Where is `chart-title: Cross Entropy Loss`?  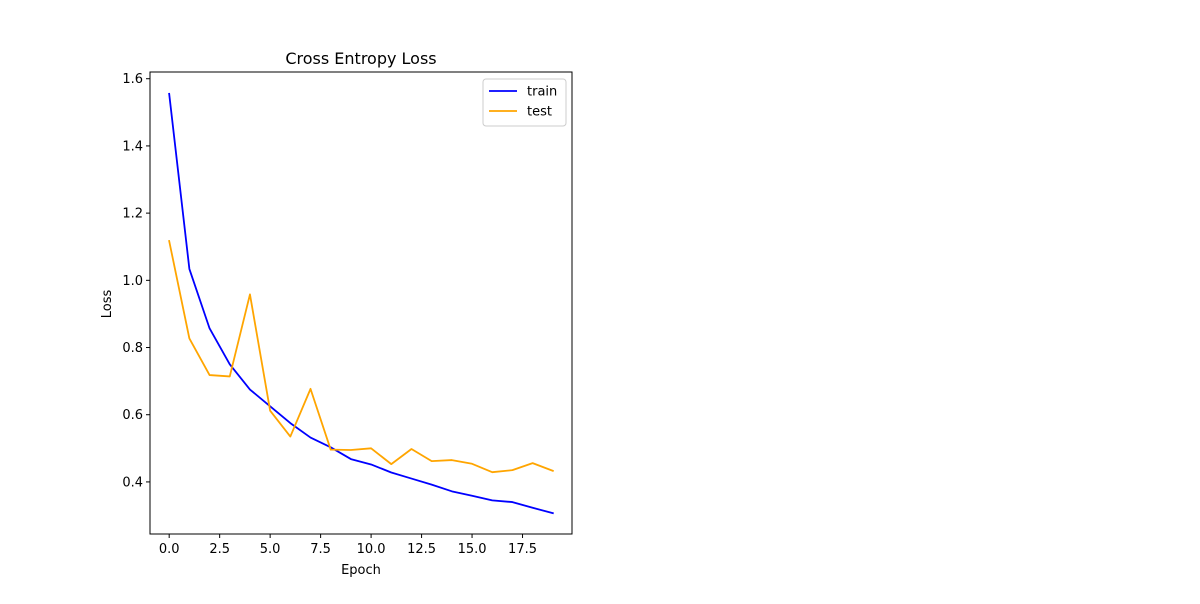 chart-title: Cross Entropy Loss is located at coordinates (360, 58).